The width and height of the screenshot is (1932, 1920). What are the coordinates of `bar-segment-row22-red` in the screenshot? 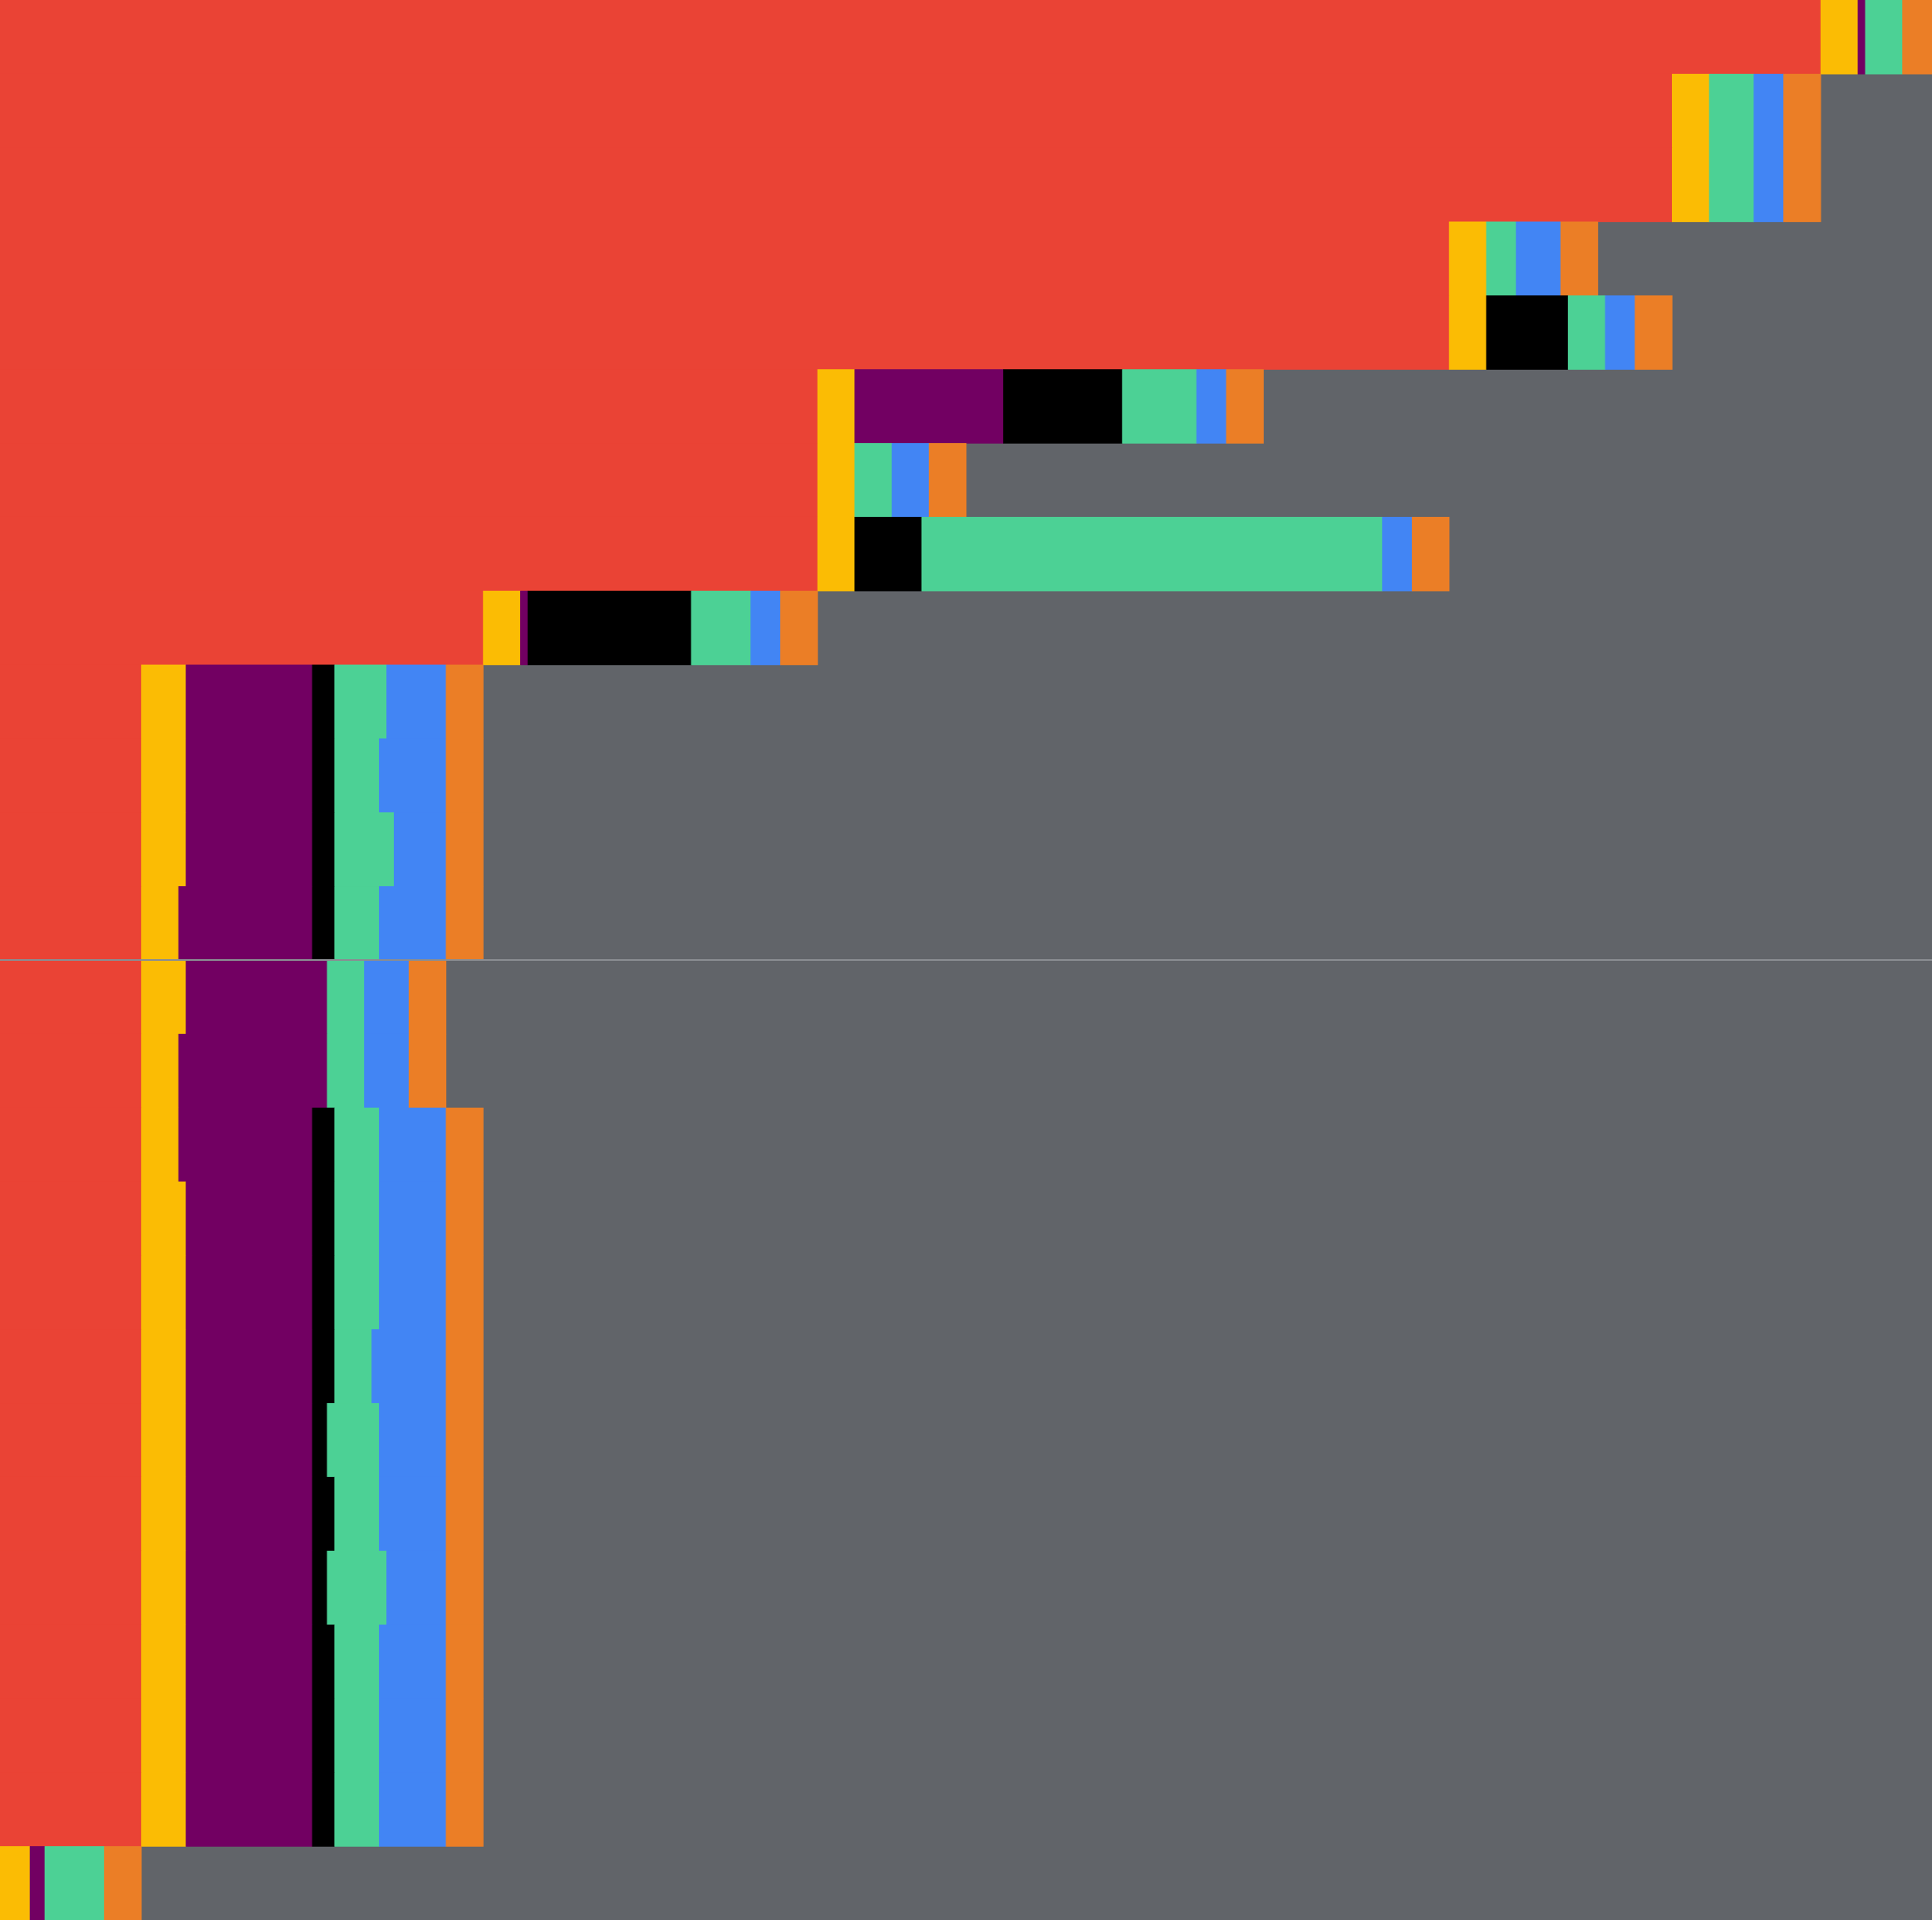 It's located at (71, 1588).